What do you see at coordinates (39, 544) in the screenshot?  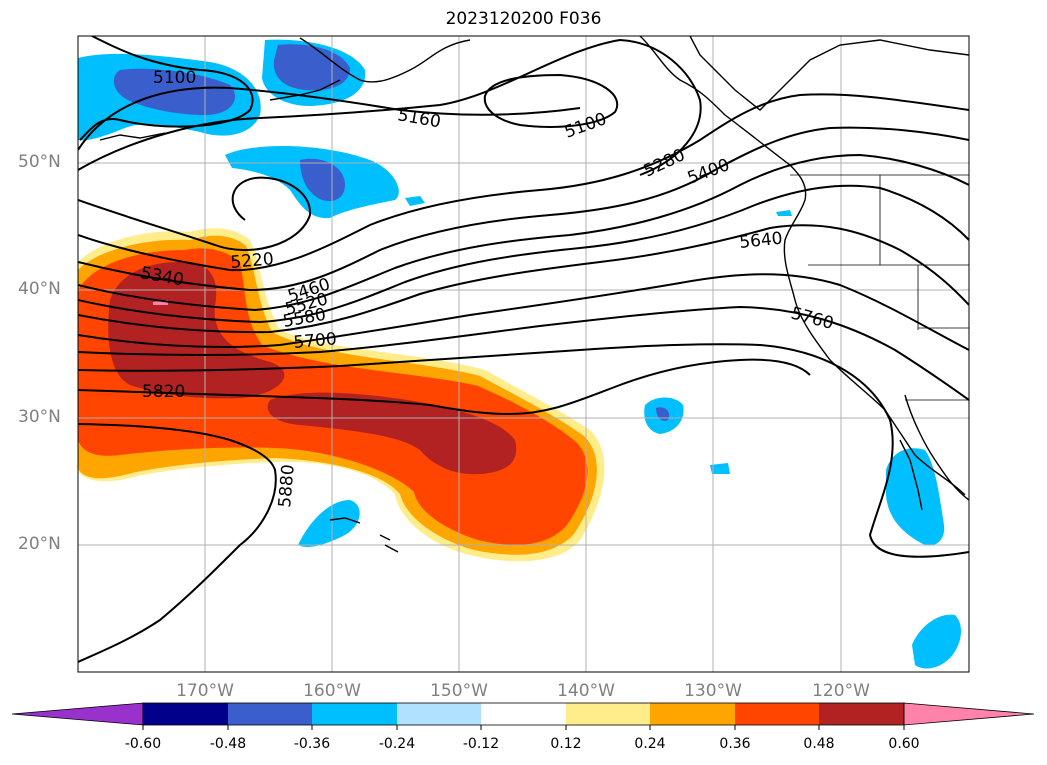 I see `lat-label: 20°N` at bounding box center [39, 544].